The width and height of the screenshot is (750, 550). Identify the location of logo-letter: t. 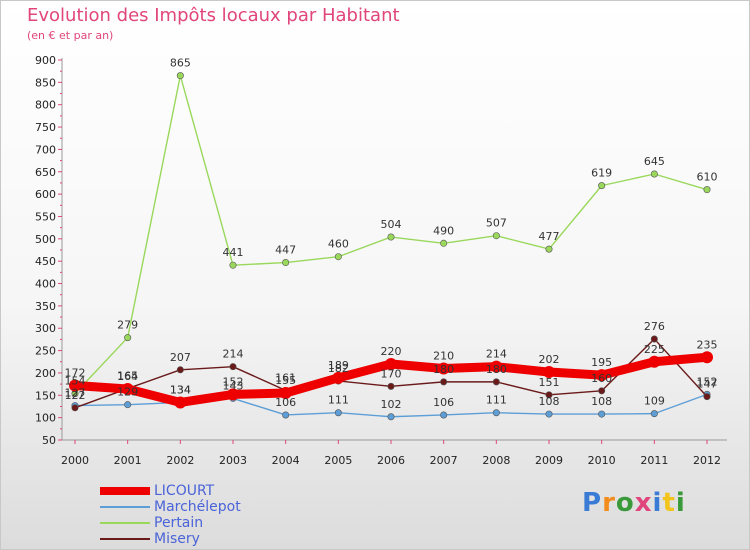
(669, 503).